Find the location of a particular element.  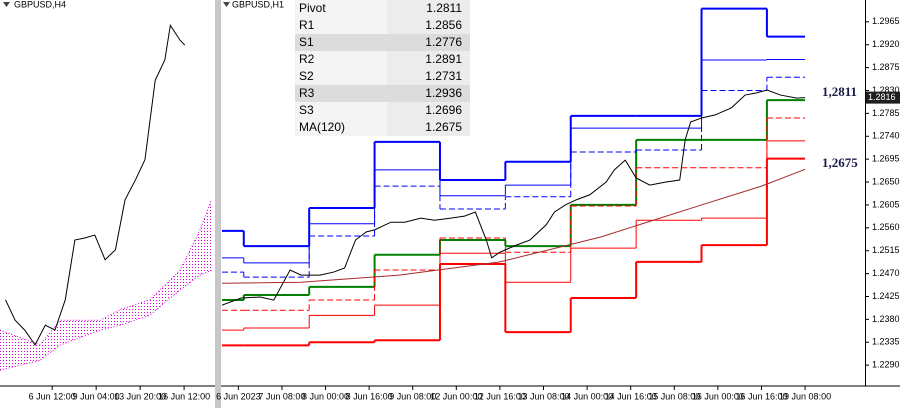

level-name: Pivot is located at coordinates (341, 8).